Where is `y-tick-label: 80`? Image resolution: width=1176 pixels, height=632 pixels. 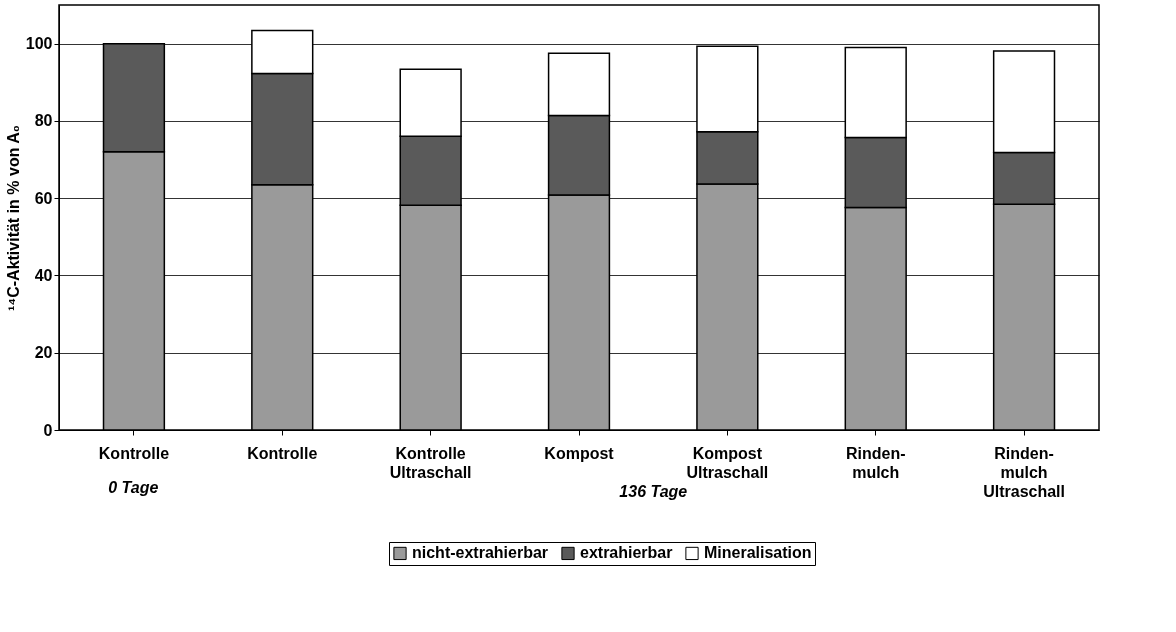
y-tick-label: 80 is located at coordinates (43, 121).